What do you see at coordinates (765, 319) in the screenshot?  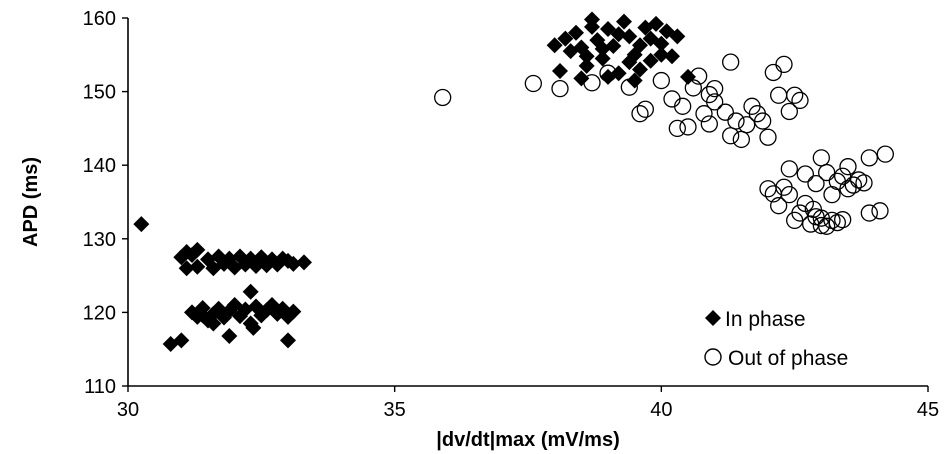 I see `legend-label-in-phase: In phase` at bounding box center [765, 319].